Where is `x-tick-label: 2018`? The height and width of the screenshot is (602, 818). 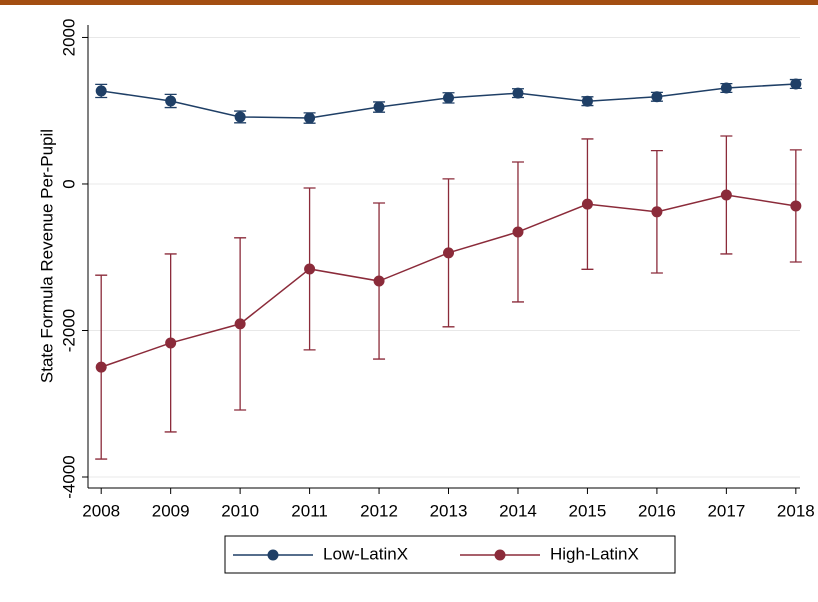
x-tick-label: 2018 is located at coordinates (796, 510).